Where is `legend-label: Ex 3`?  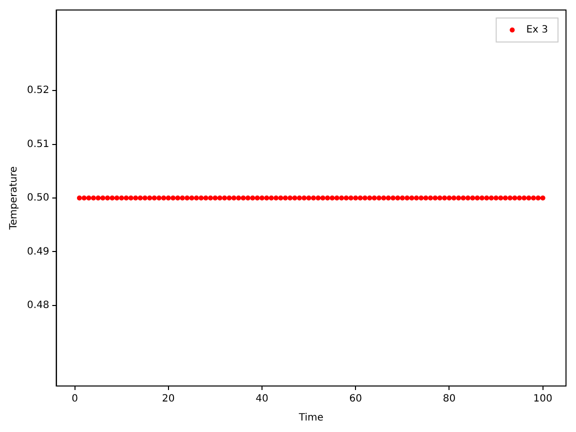 legend-label: Ex 3 is located at coordinates (537, 30).